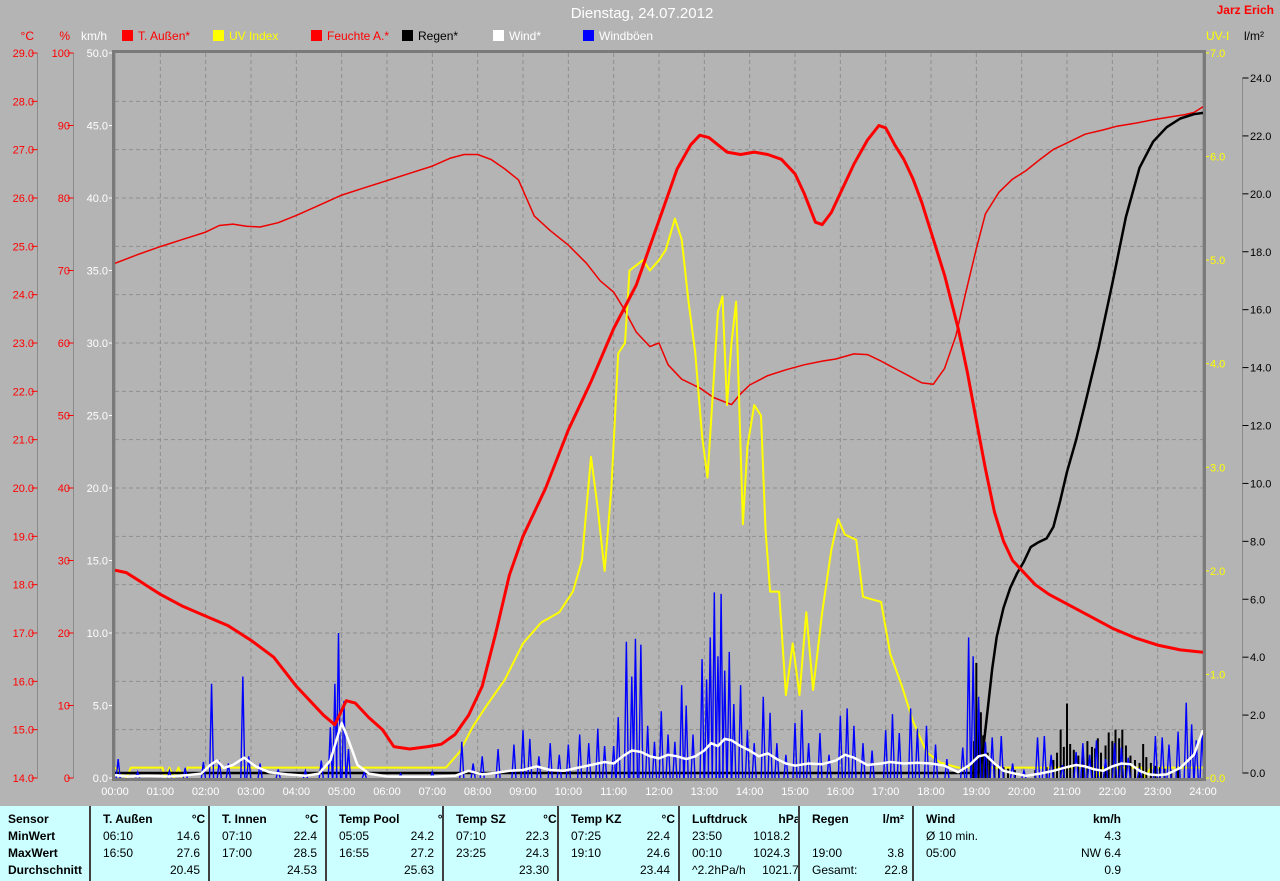 The width and height of the screenshot is (1280, 881). What do you see at coordinates (422, 835) in the screenshot?
I see `table-cell: 24.2` at bounding box center [422, 835].